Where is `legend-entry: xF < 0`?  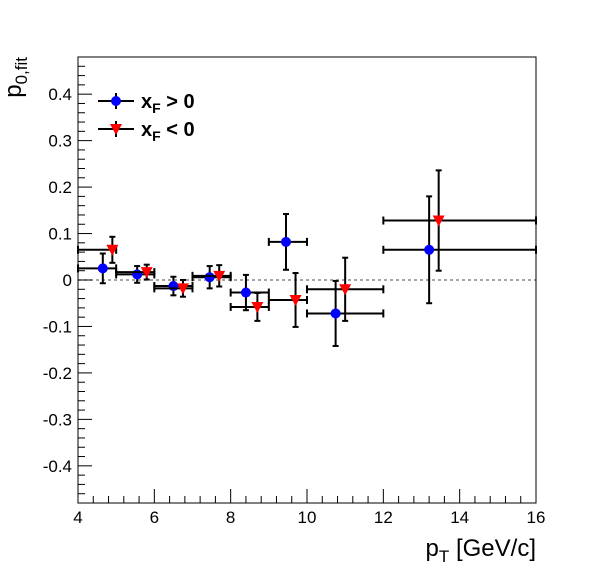
legend-entry: xF < 0 is located at coordinates (146, 131).